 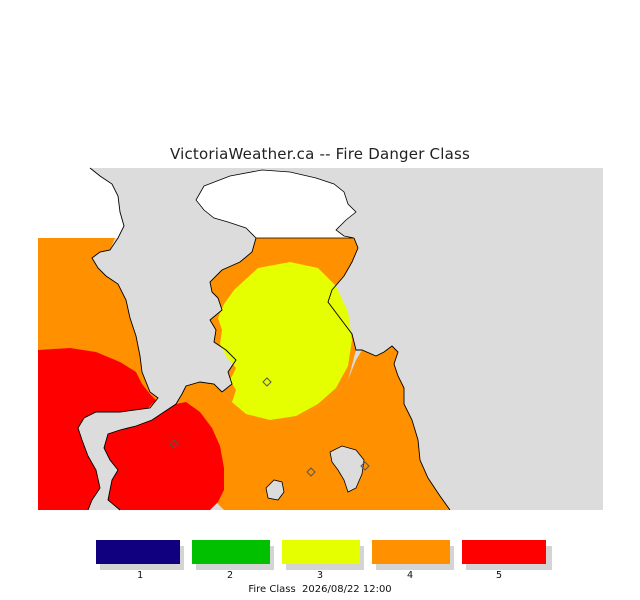 I want to click on north-land-white, so click(x=276, y=204).